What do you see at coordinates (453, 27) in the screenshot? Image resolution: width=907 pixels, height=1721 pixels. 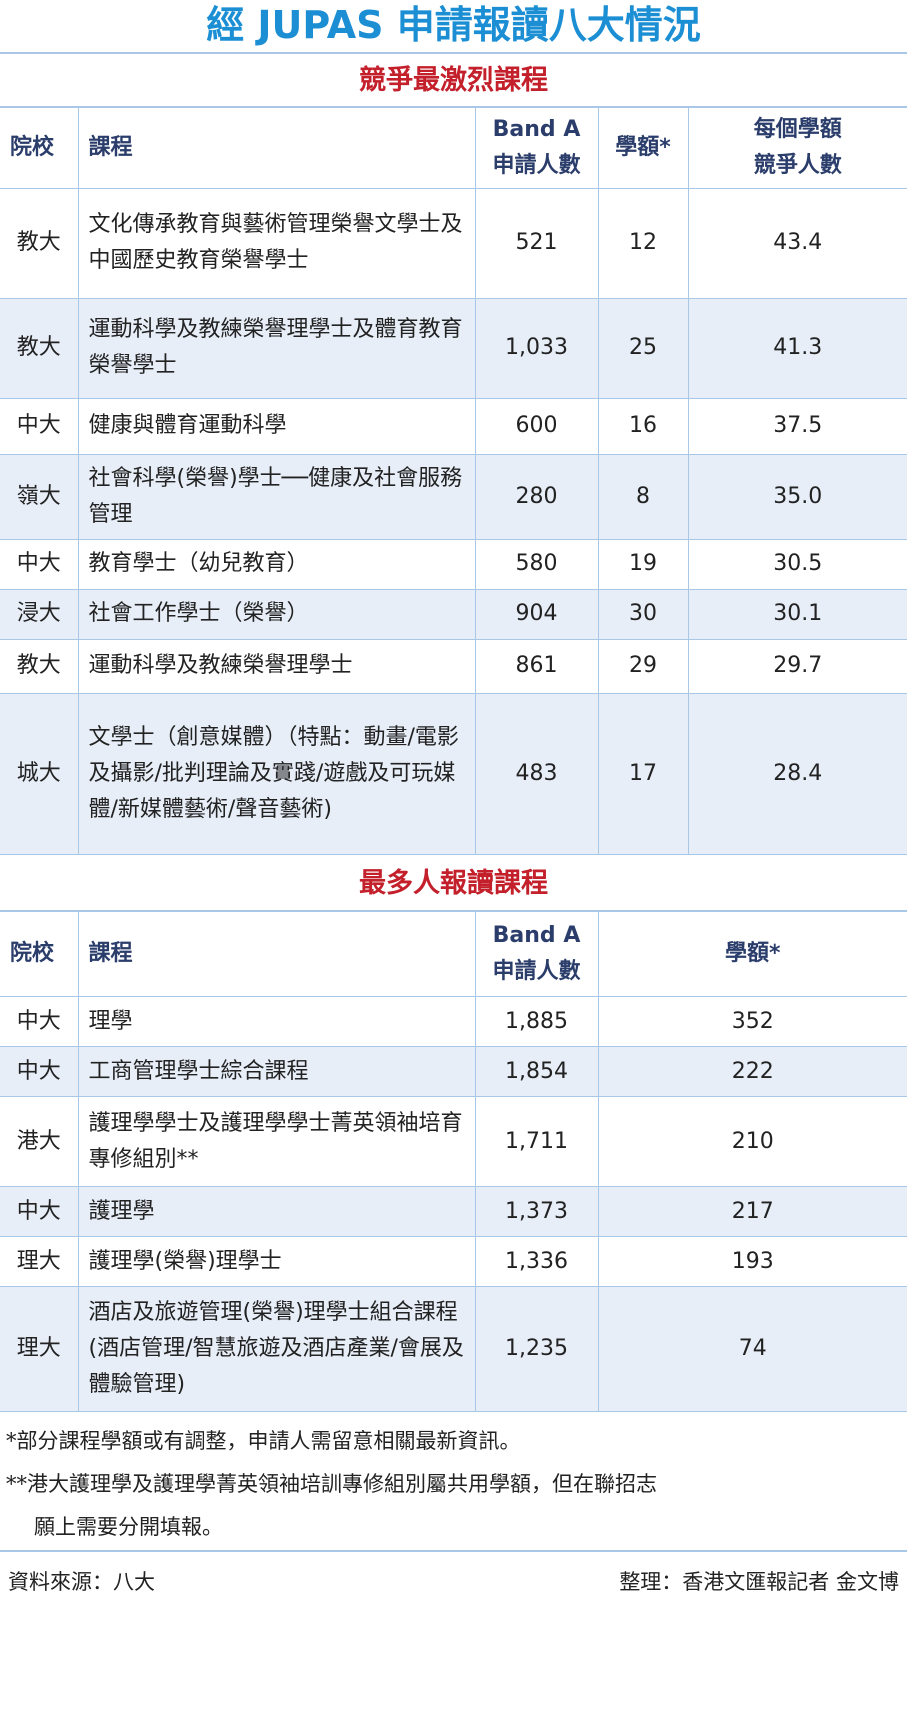 I see `page-title: 經 JUPAS 申請報讀八大情況` at bounding box center [453, 27].